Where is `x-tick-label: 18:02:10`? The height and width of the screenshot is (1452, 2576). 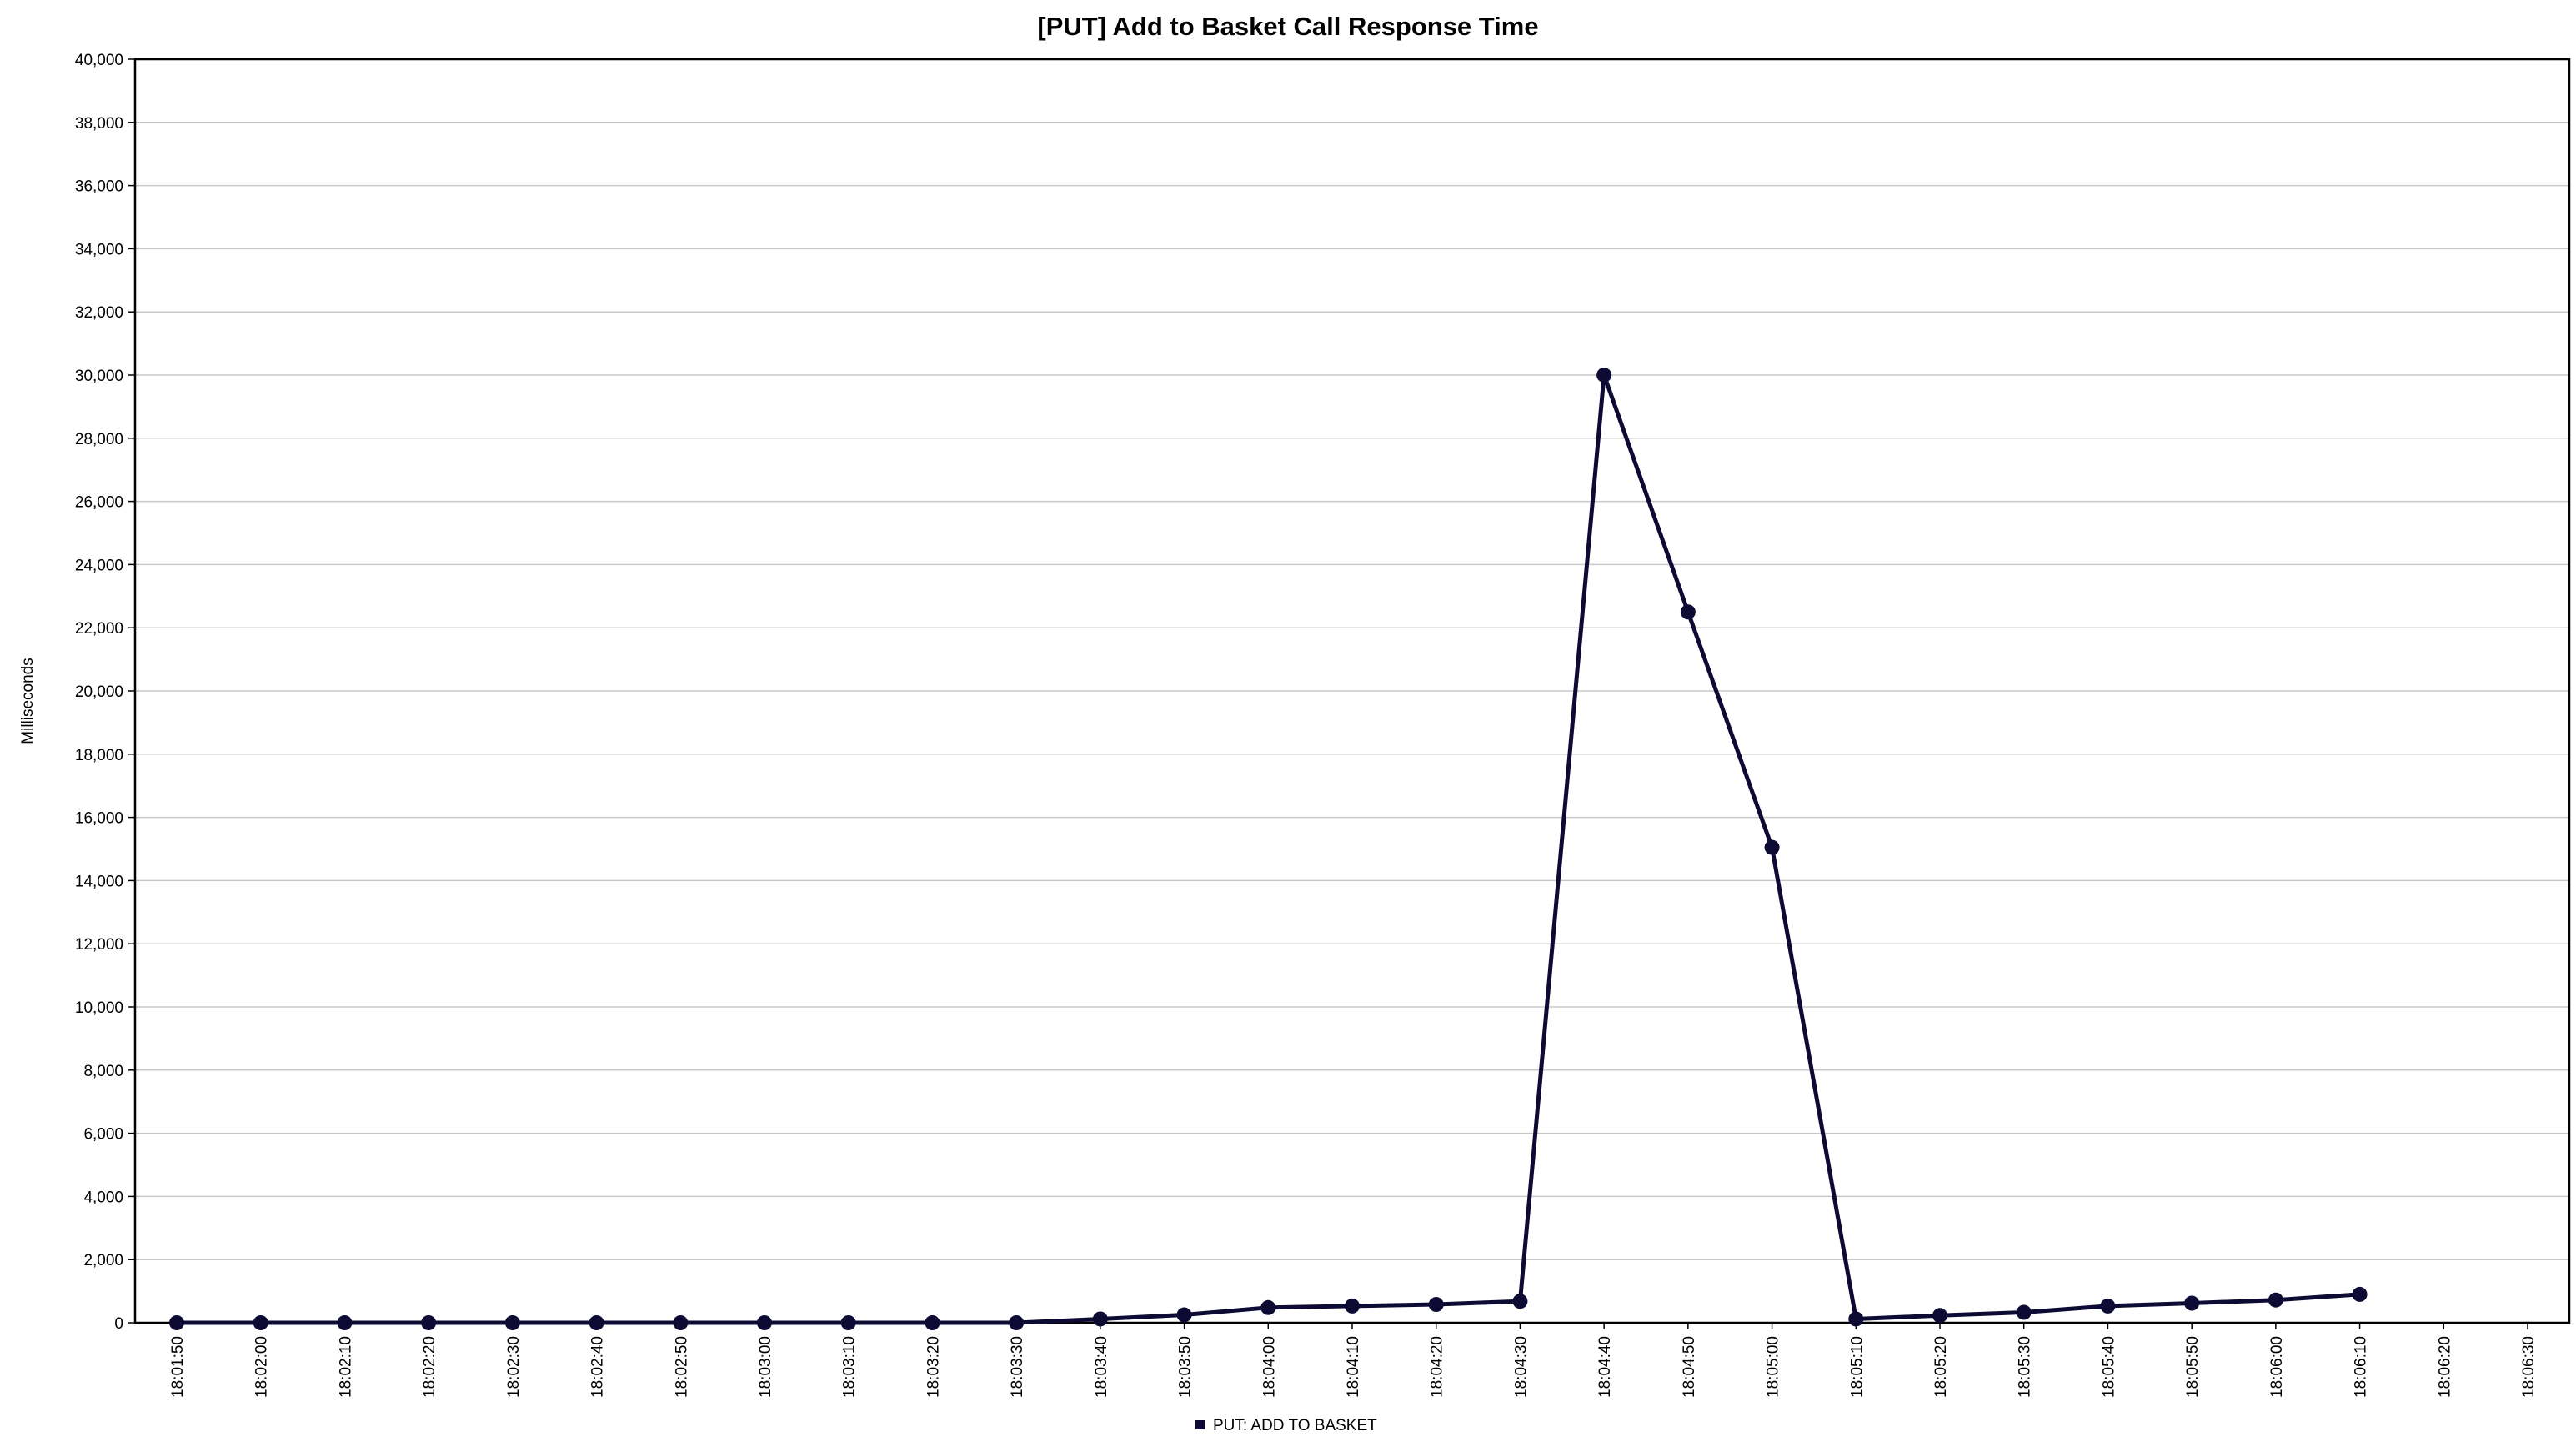
x-tick-label: 18:02:10 is located at coordinates (345, 1367).